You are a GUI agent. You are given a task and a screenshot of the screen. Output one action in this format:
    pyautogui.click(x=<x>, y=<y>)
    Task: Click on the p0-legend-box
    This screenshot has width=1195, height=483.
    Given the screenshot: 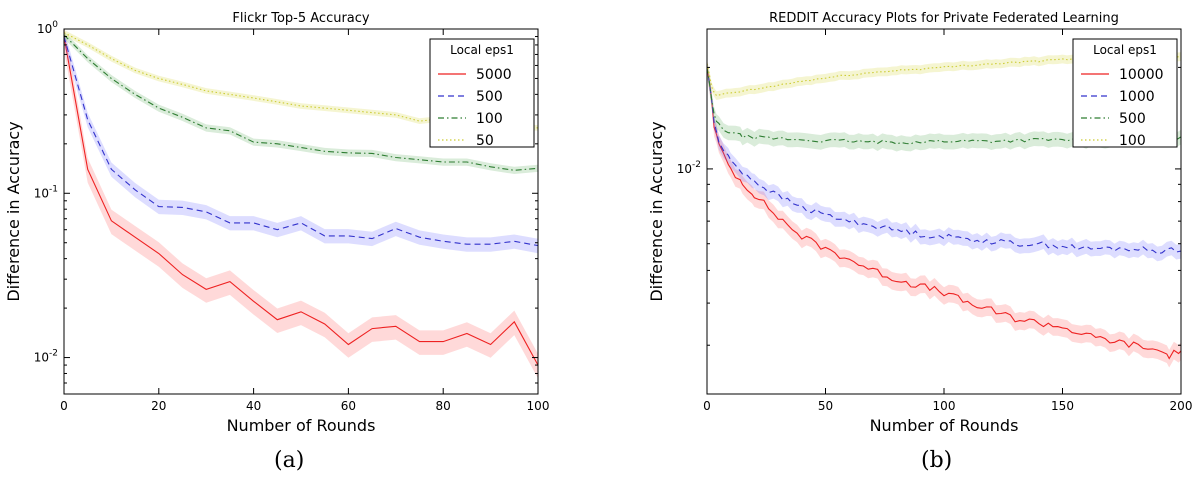 What is the action you would take?
    pyautogui.click(x=482, y=93)
    